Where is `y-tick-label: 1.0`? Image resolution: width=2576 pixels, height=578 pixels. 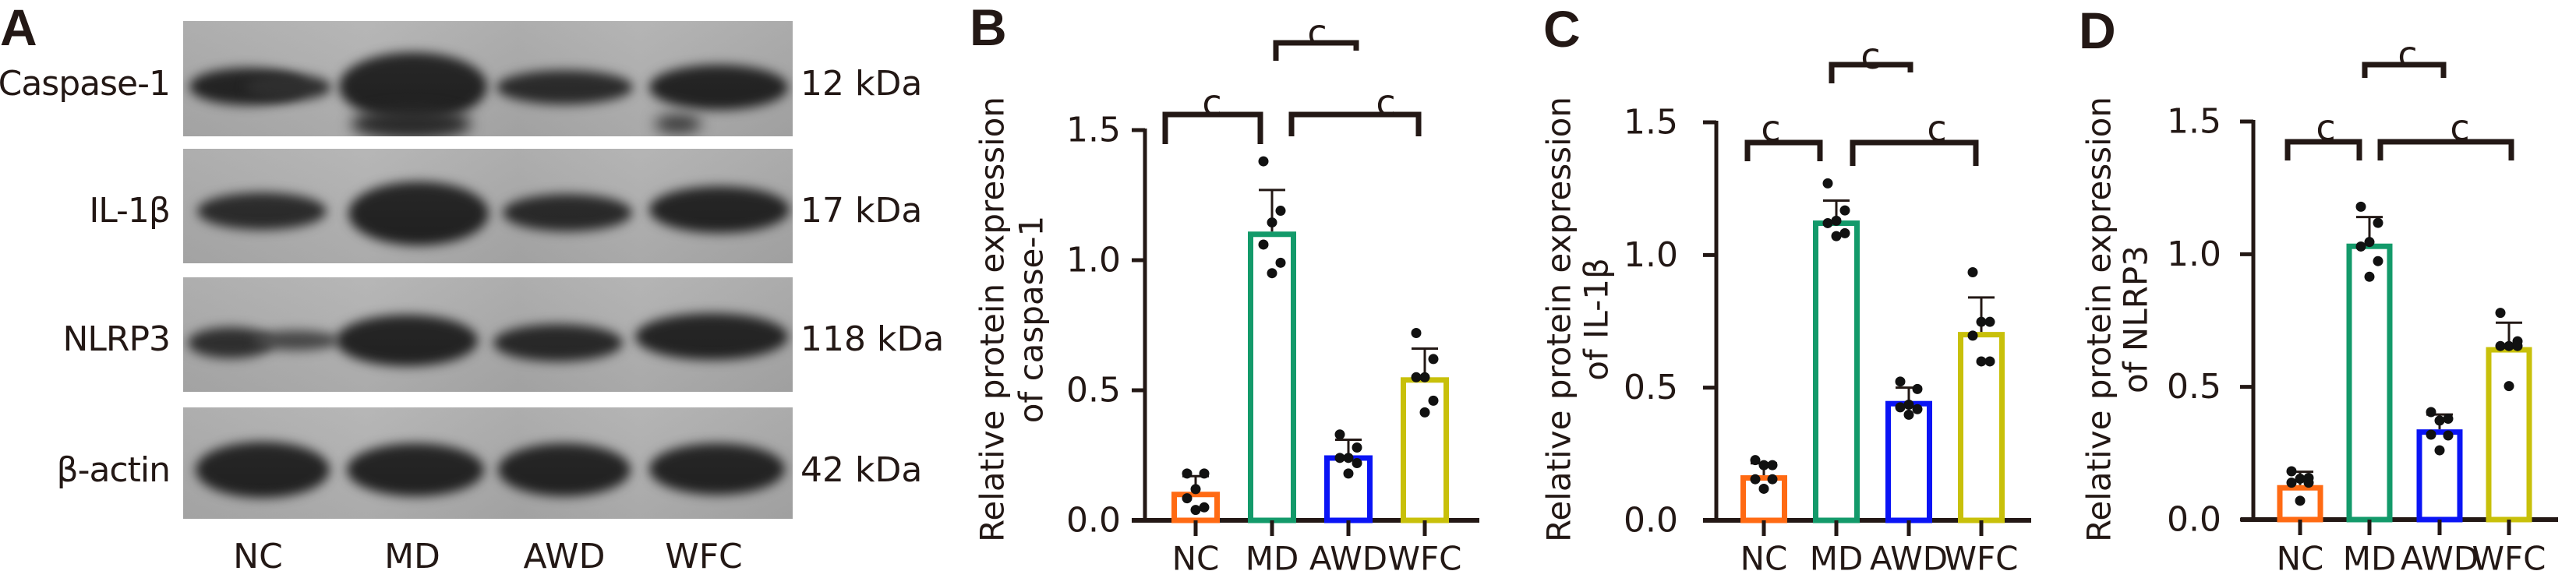
y-tick-label: 1.0 is located at coordinates (2194, 254).